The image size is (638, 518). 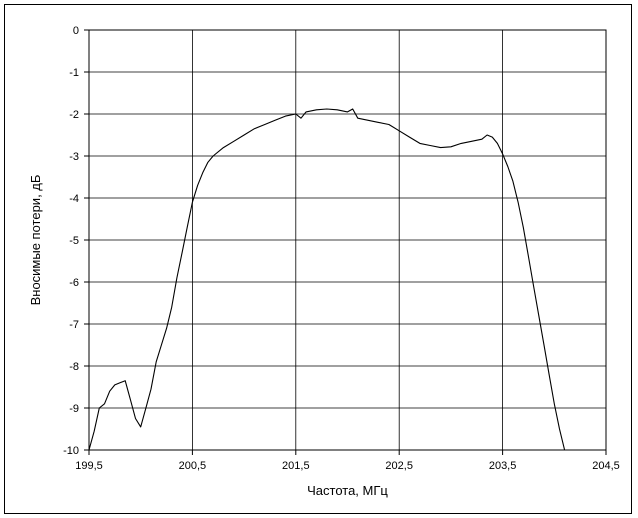 What do you see at coordinates (74, 325) in the screenshot?
I see `y-tick-label: -7` at bounding box center [74, 325].